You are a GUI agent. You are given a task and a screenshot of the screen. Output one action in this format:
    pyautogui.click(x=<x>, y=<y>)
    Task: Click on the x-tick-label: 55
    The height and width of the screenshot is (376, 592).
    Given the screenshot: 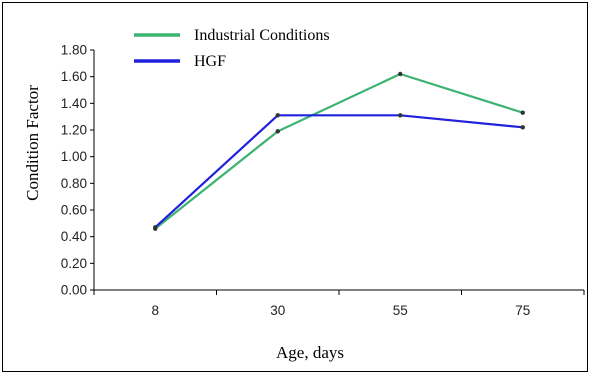 What is the action you would take?
    pyautogui.click(x=400, y=310)
    